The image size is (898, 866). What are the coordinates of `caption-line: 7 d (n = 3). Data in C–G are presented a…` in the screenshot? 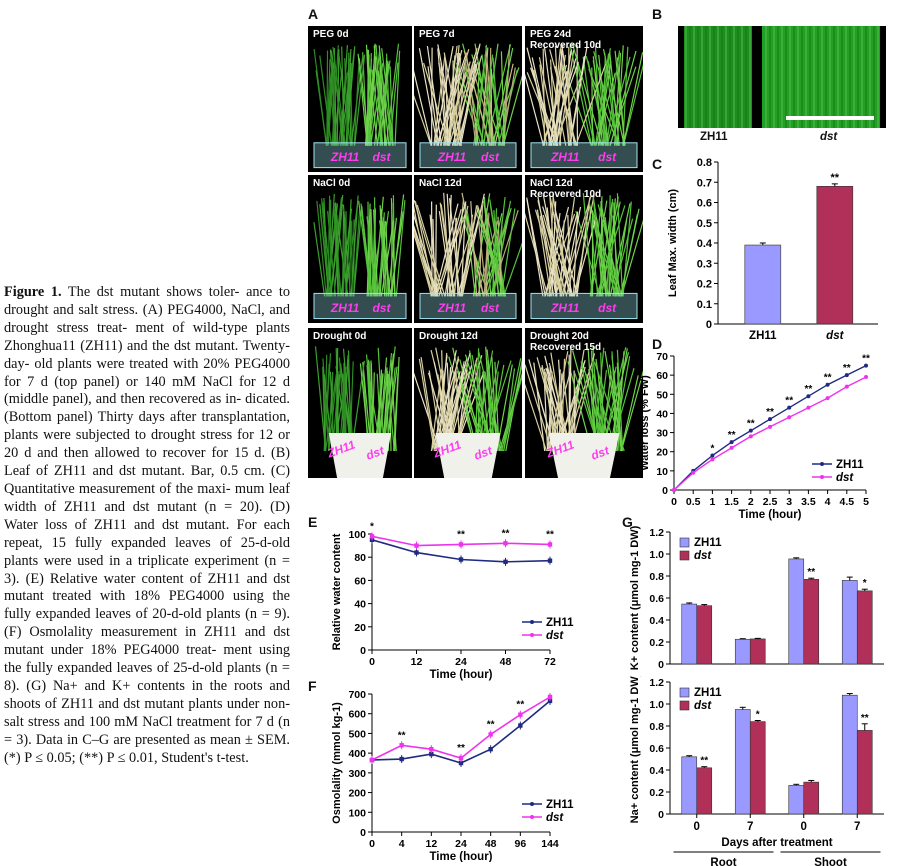 It's located at (147, 730).